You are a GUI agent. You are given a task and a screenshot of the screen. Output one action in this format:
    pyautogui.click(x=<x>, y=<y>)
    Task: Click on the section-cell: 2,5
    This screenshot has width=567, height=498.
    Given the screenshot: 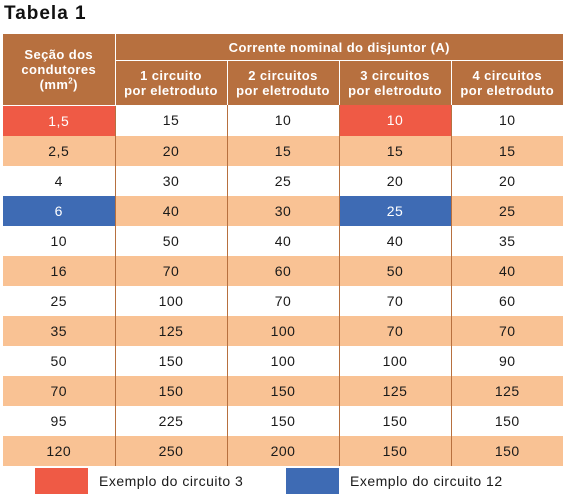 What is the action you would take?
    pyautogui.click(x=59, y=150)
    